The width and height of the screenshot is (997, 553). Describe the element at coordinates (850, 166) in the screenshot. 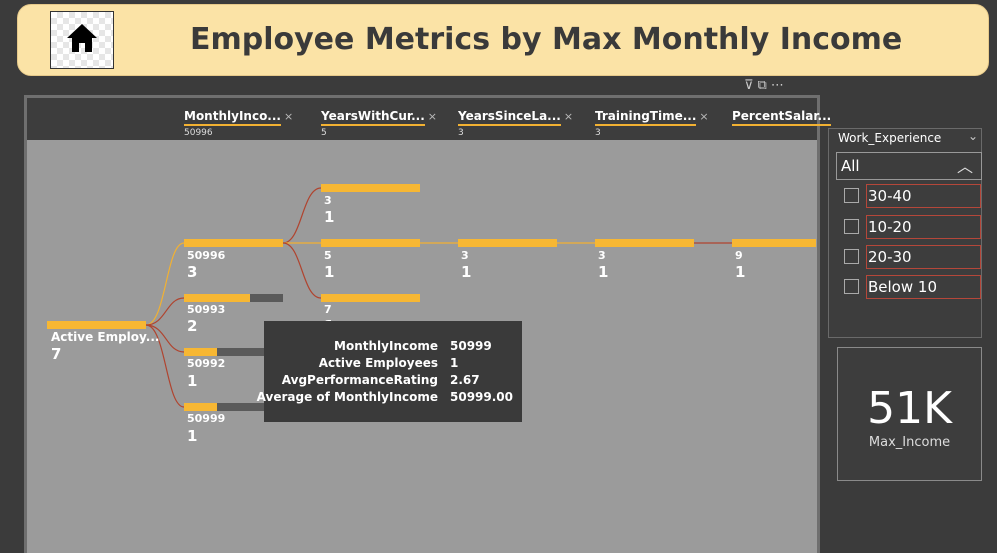

I see `slicer-selected-value: All` at that location.